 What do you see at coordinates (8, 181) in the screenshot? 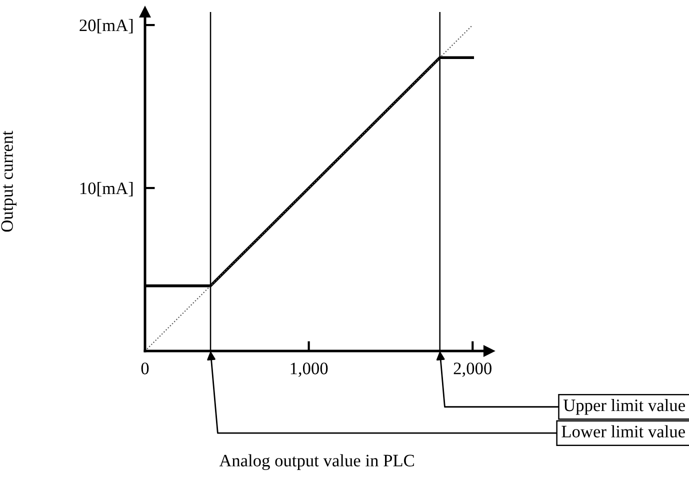
I see `y-axis-title: Output current` at bounding box center [8, 181].